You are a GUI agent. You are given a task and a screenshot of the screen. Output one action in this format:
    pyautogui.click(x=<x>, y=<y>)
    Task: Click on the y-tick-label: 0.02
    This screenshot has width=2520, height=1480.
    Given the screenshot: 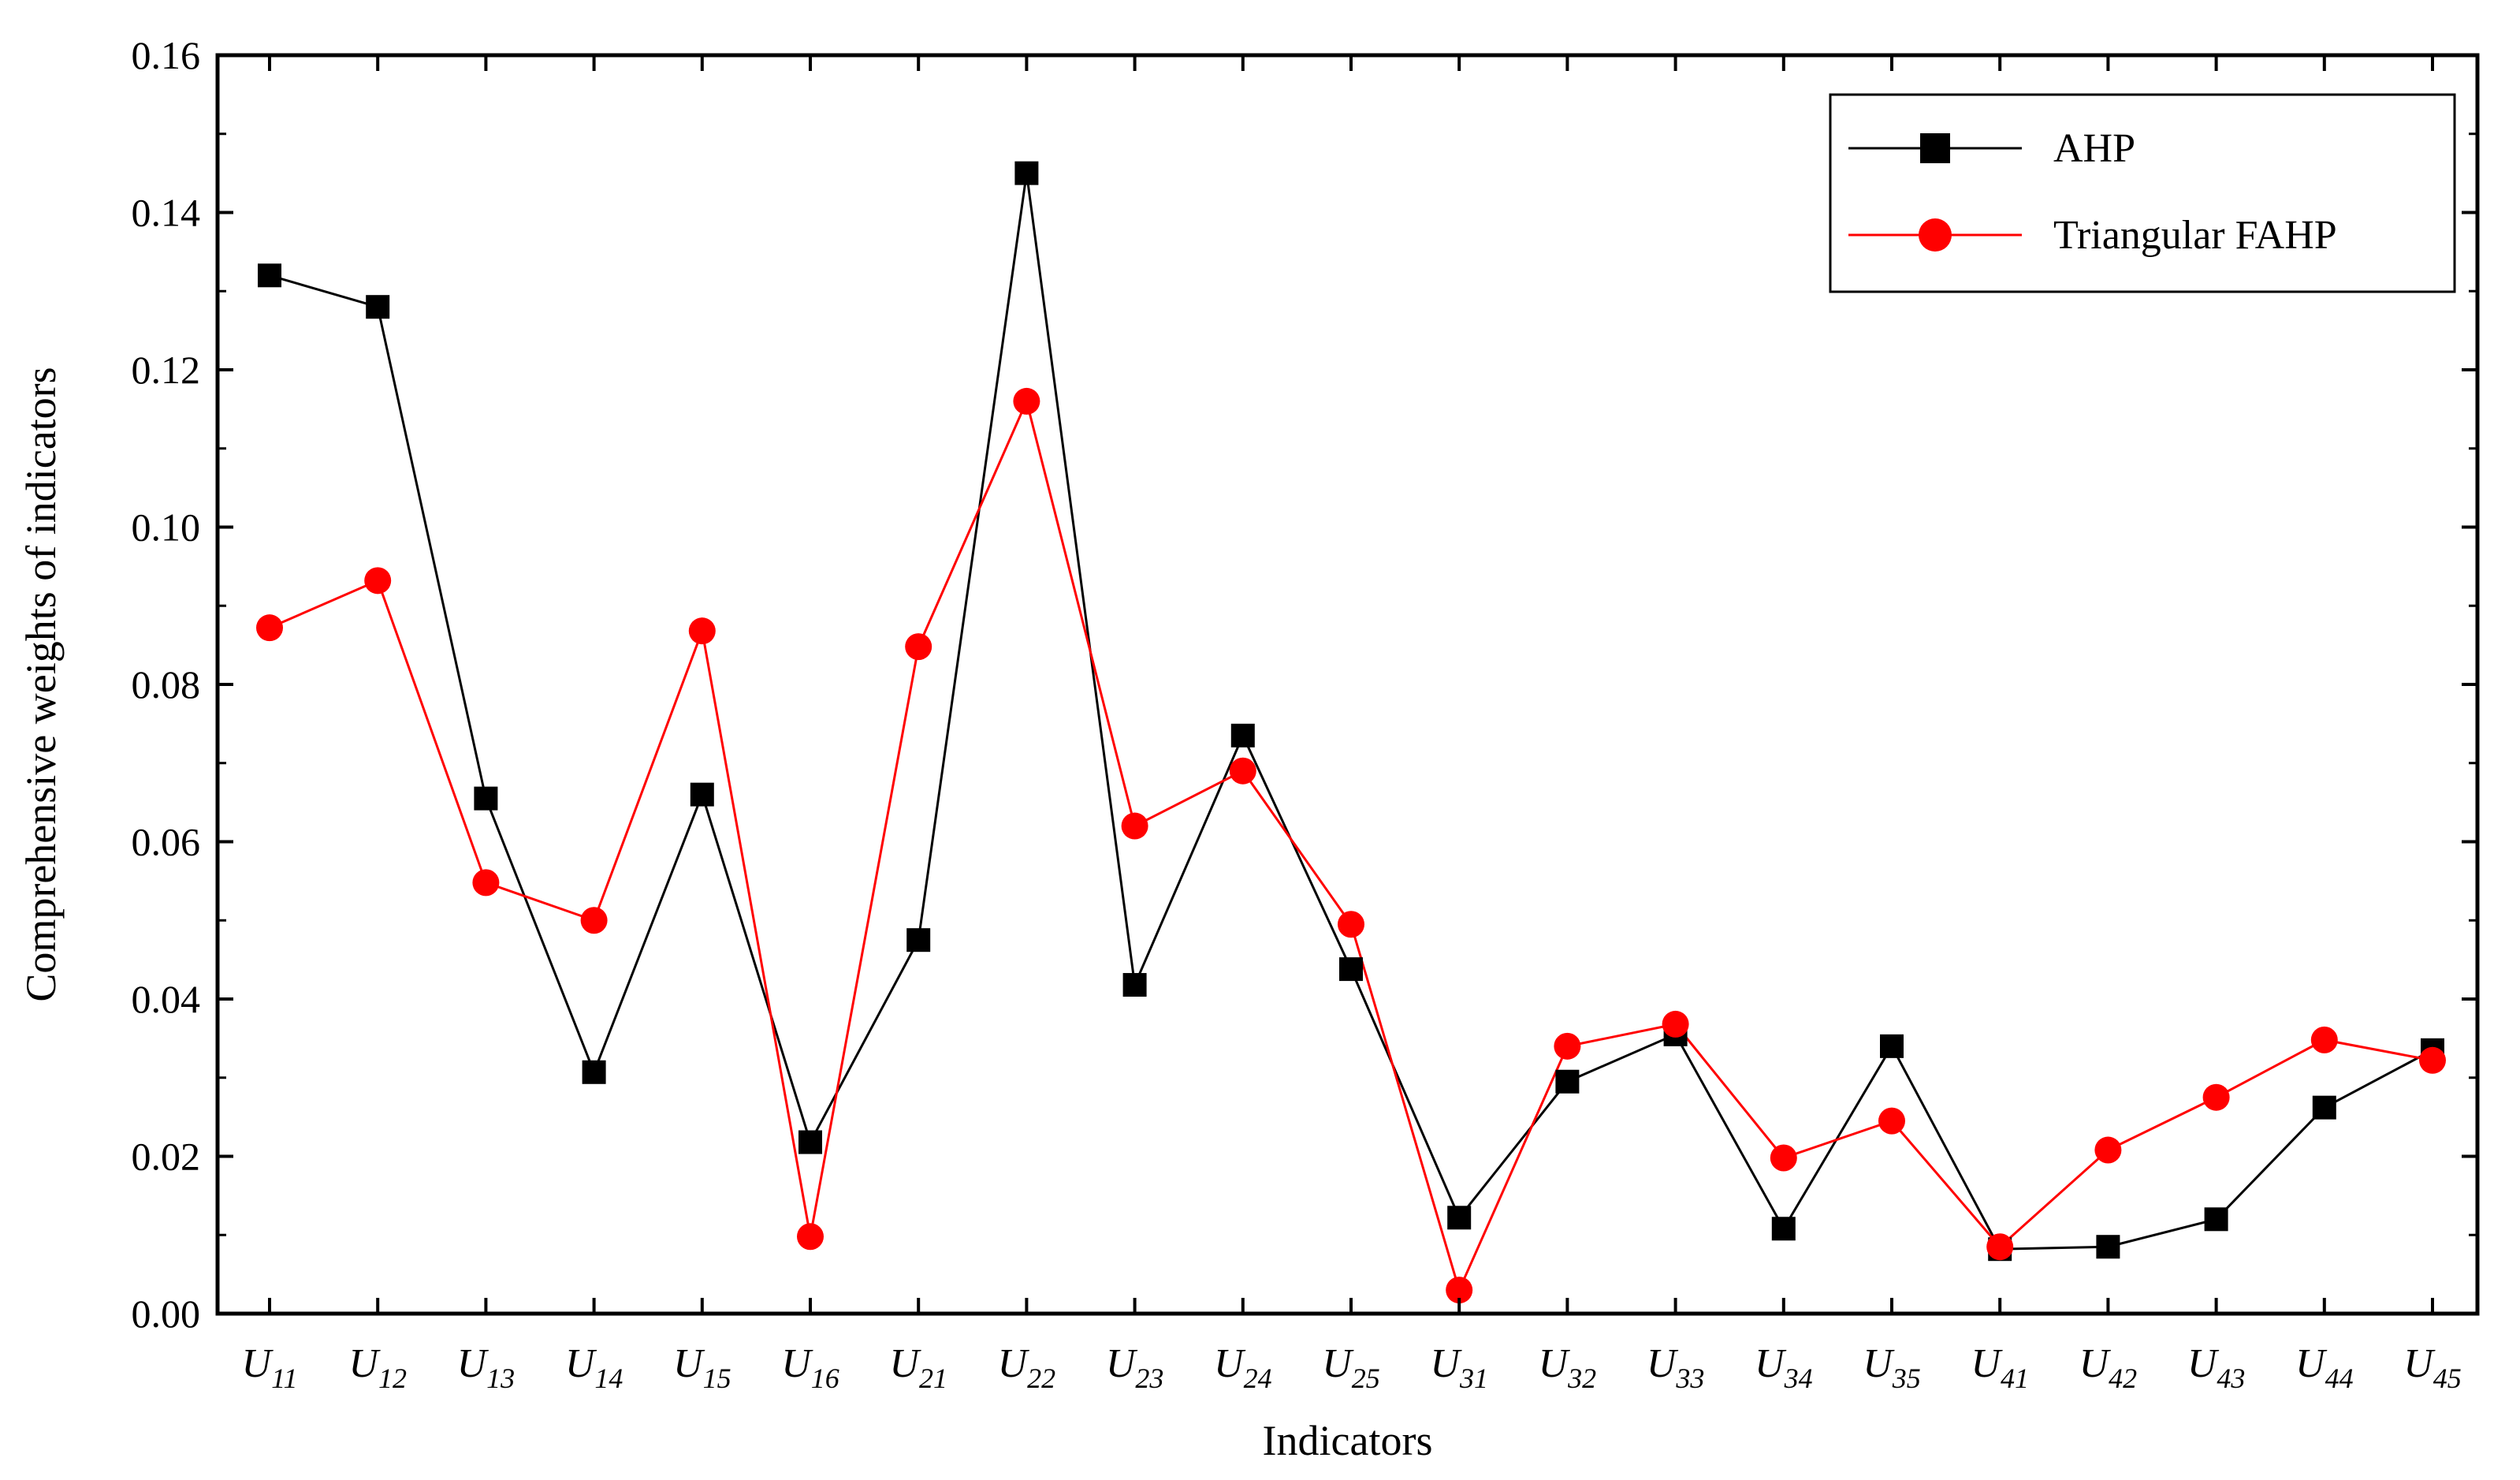 What is the action you would take?
    pyautogui.click(x=166, y=1157)
    